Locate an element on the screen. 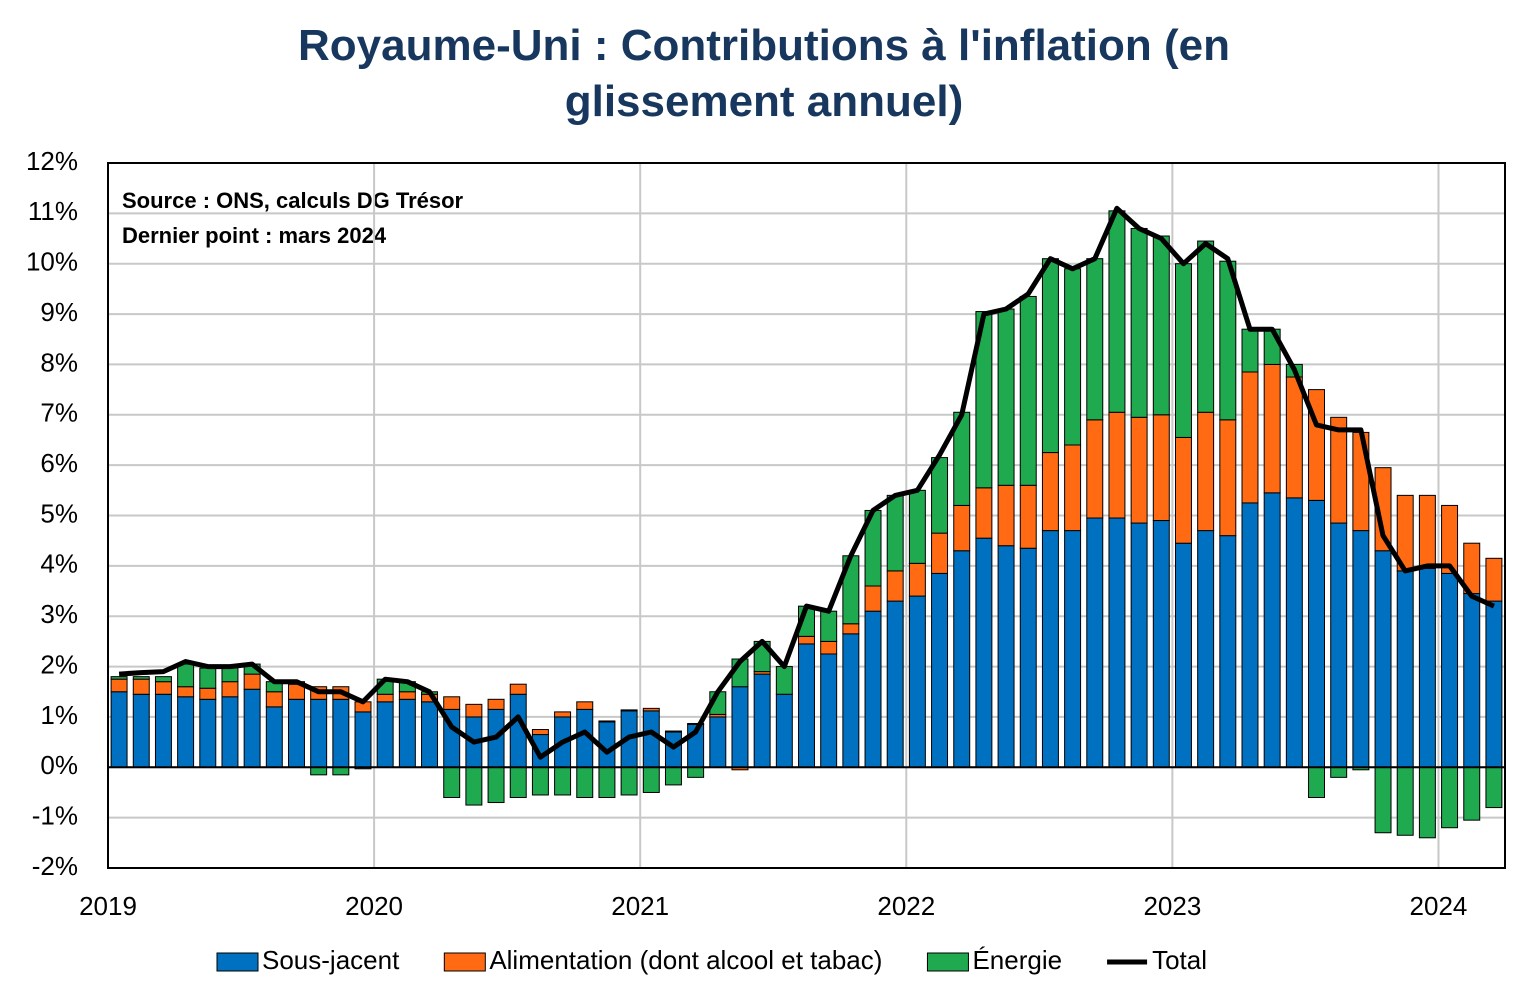  legend-label: Sous-jacent is located at coordinates (331, 960).